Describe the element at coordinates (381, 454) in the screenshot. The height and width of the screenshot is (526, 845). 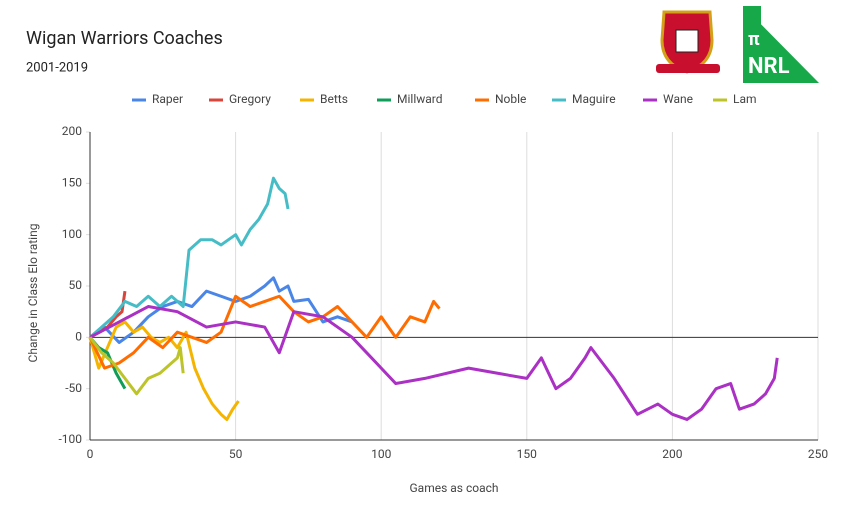
I see `x-tick-label: 100` at that location.